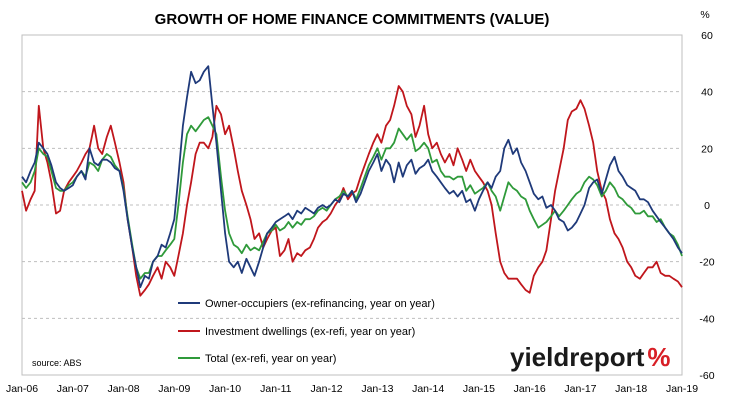 Image resolution: width=730 pixels, height=405 pixels. What do you see at coordinates (73, 389) in the screenshot?
I see `x-tick-label: Jan-07` at bounding box center [73, 389].